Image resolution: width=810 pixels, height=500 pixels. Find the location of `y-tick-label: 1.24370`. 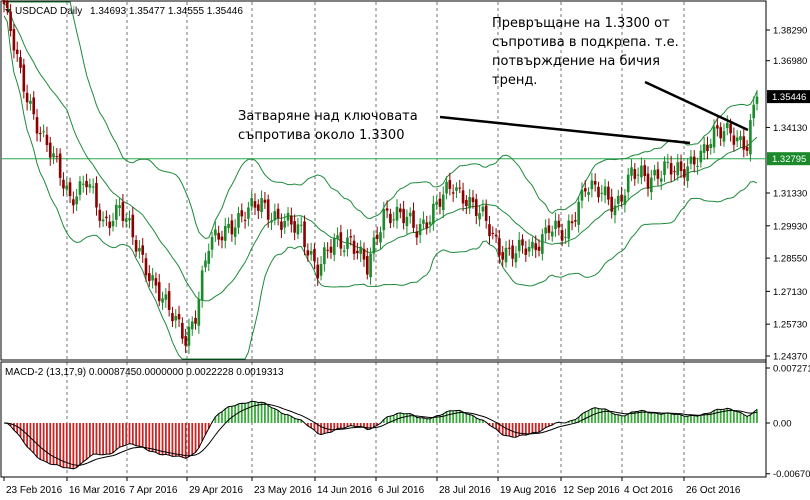

y-tick-label: 1.24370 is located at coordinates (790, 357).